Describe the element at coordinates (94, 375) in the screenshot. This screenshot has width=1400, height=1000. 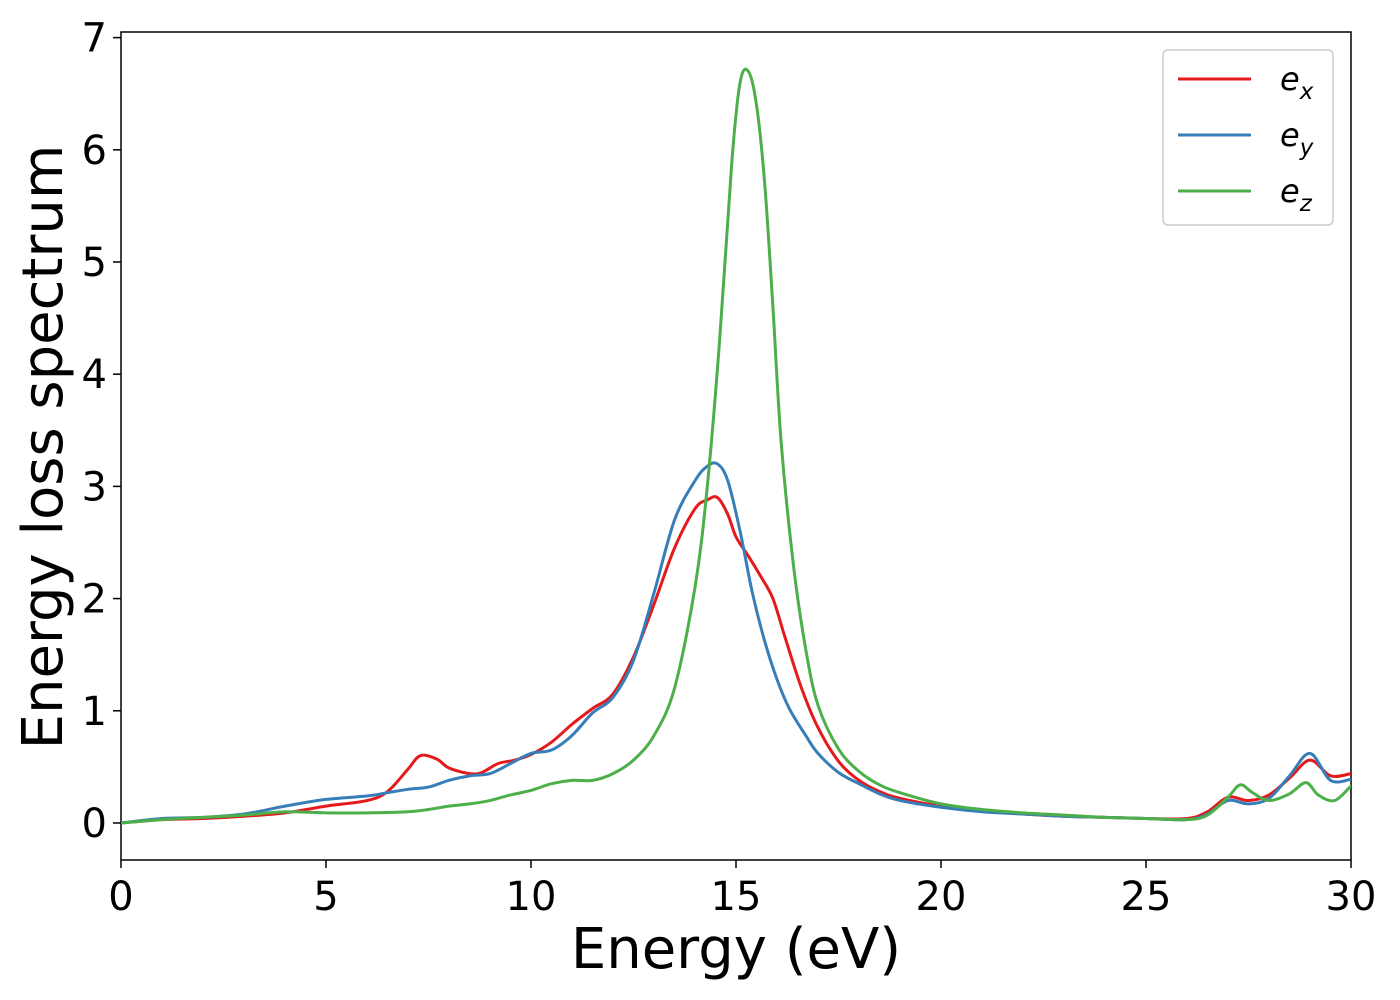
I see `y-tick-label: 4` at that location.